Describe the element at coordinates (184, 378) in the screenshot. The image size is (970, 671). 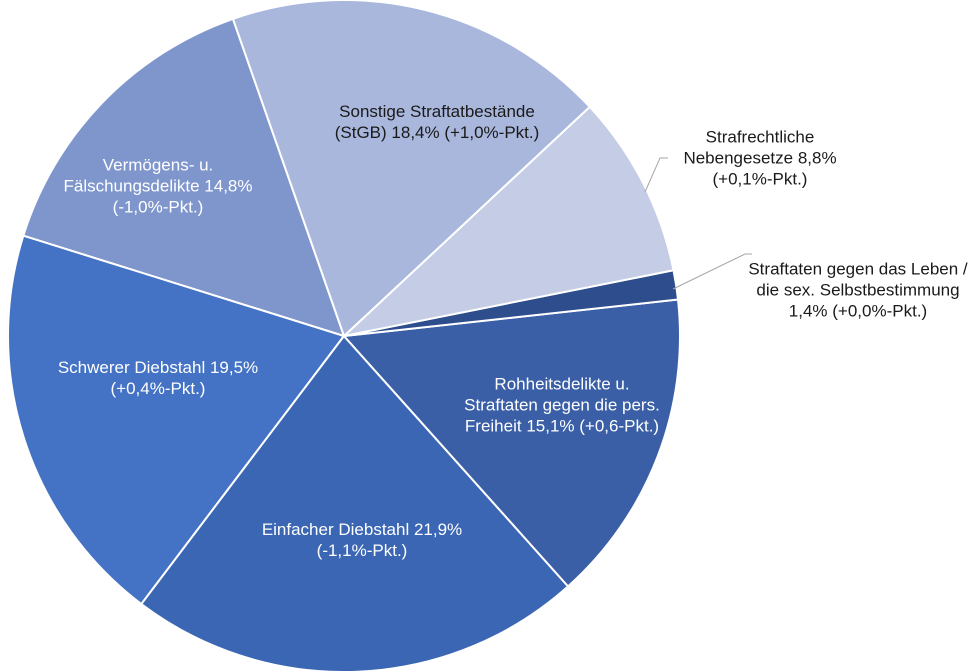
I see `value-label: 19,5% (+0,4%-Pkt.)` at that location.